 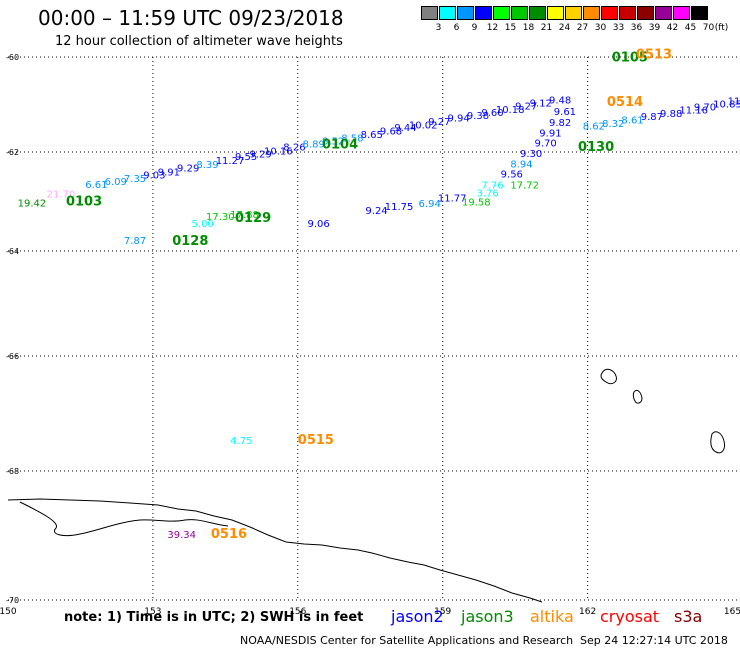 What do you see at coordinates (438, 28) in the screenshot?
I see `color-scale-label: 3` at bounding box center [438, 28].